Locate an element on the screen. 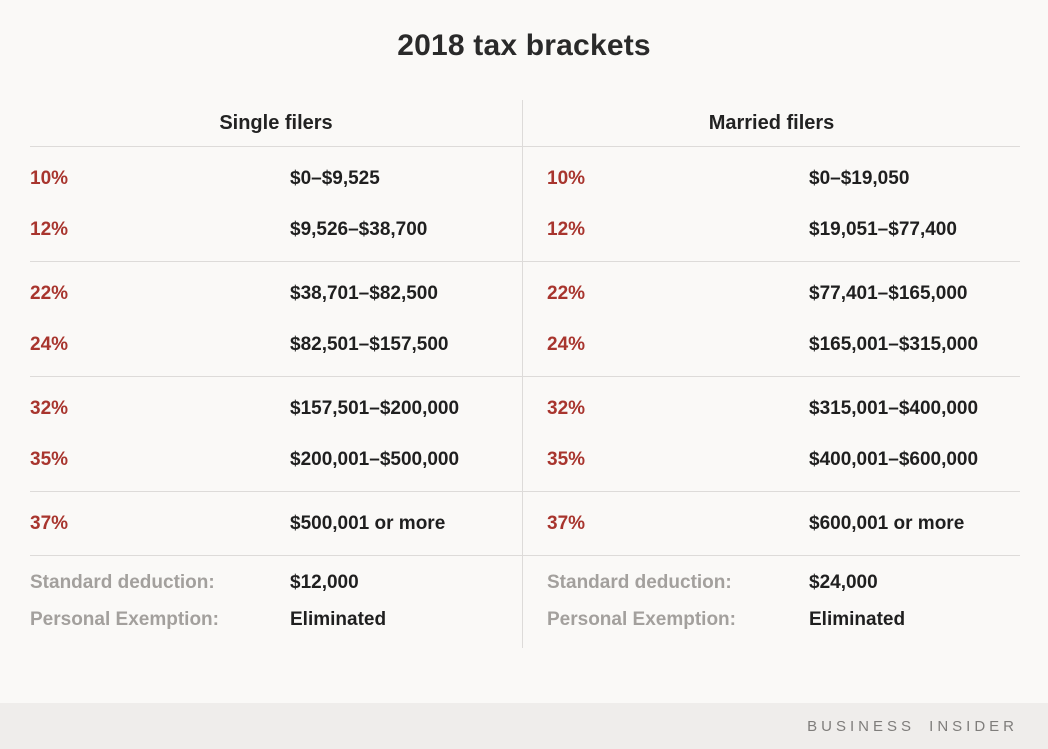 The height and width of the screenshot is (749, 1048). bracket-row: 35% $200,001–$500,000 is located at coordinates (276, 459).